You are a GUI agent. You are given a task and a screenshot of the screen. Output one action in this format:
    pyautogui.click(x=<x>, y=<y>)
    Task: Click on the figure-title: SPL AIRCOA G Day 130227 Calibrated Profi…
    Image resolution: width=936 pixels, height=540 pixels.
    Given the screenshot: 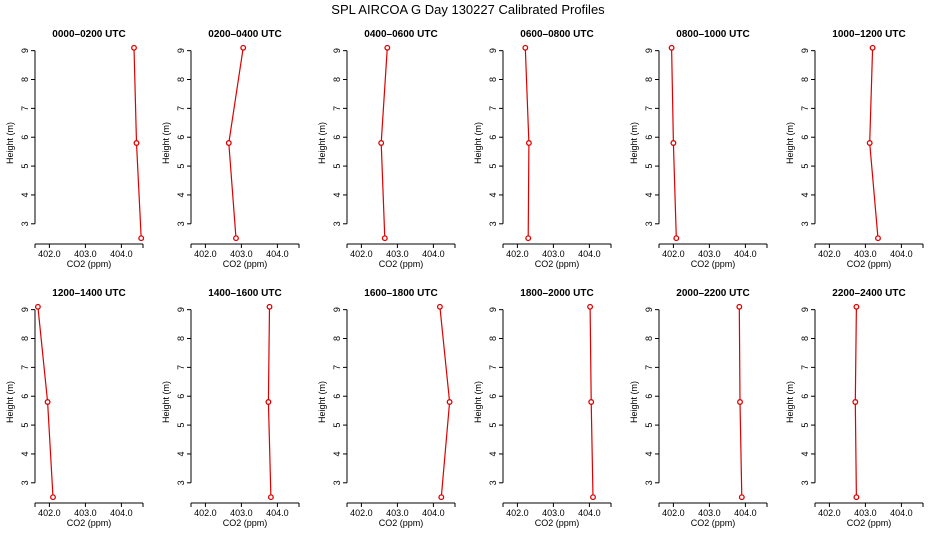 What is the action you would take?
    pyautogui.click(x=468, y=9)
    